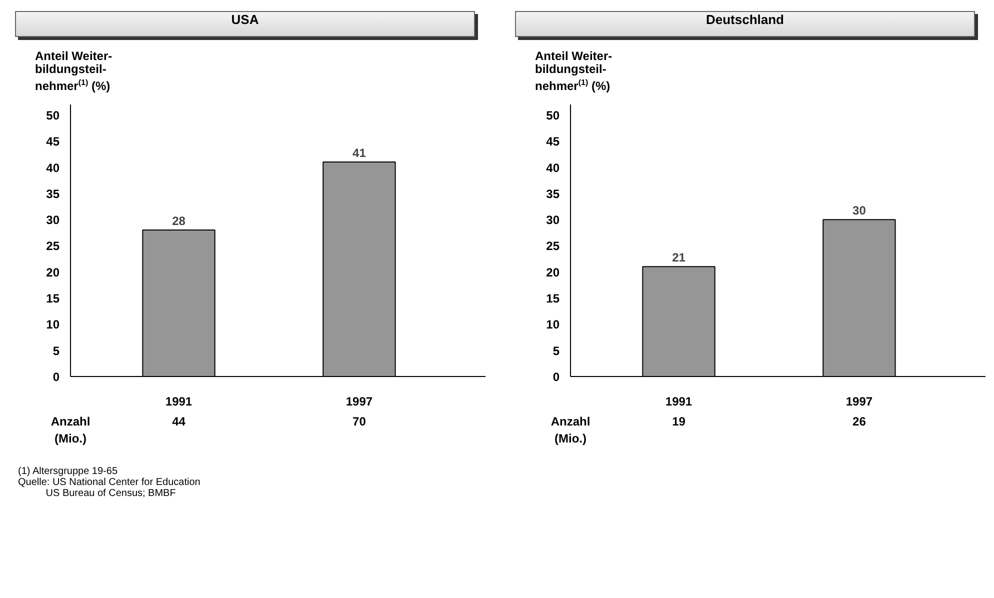 Image resolution: width=994 pixels, height=598 pixels. Describe the element at coordinates (859, 211) in the screenshot. I see `data-label: 30` at that location.